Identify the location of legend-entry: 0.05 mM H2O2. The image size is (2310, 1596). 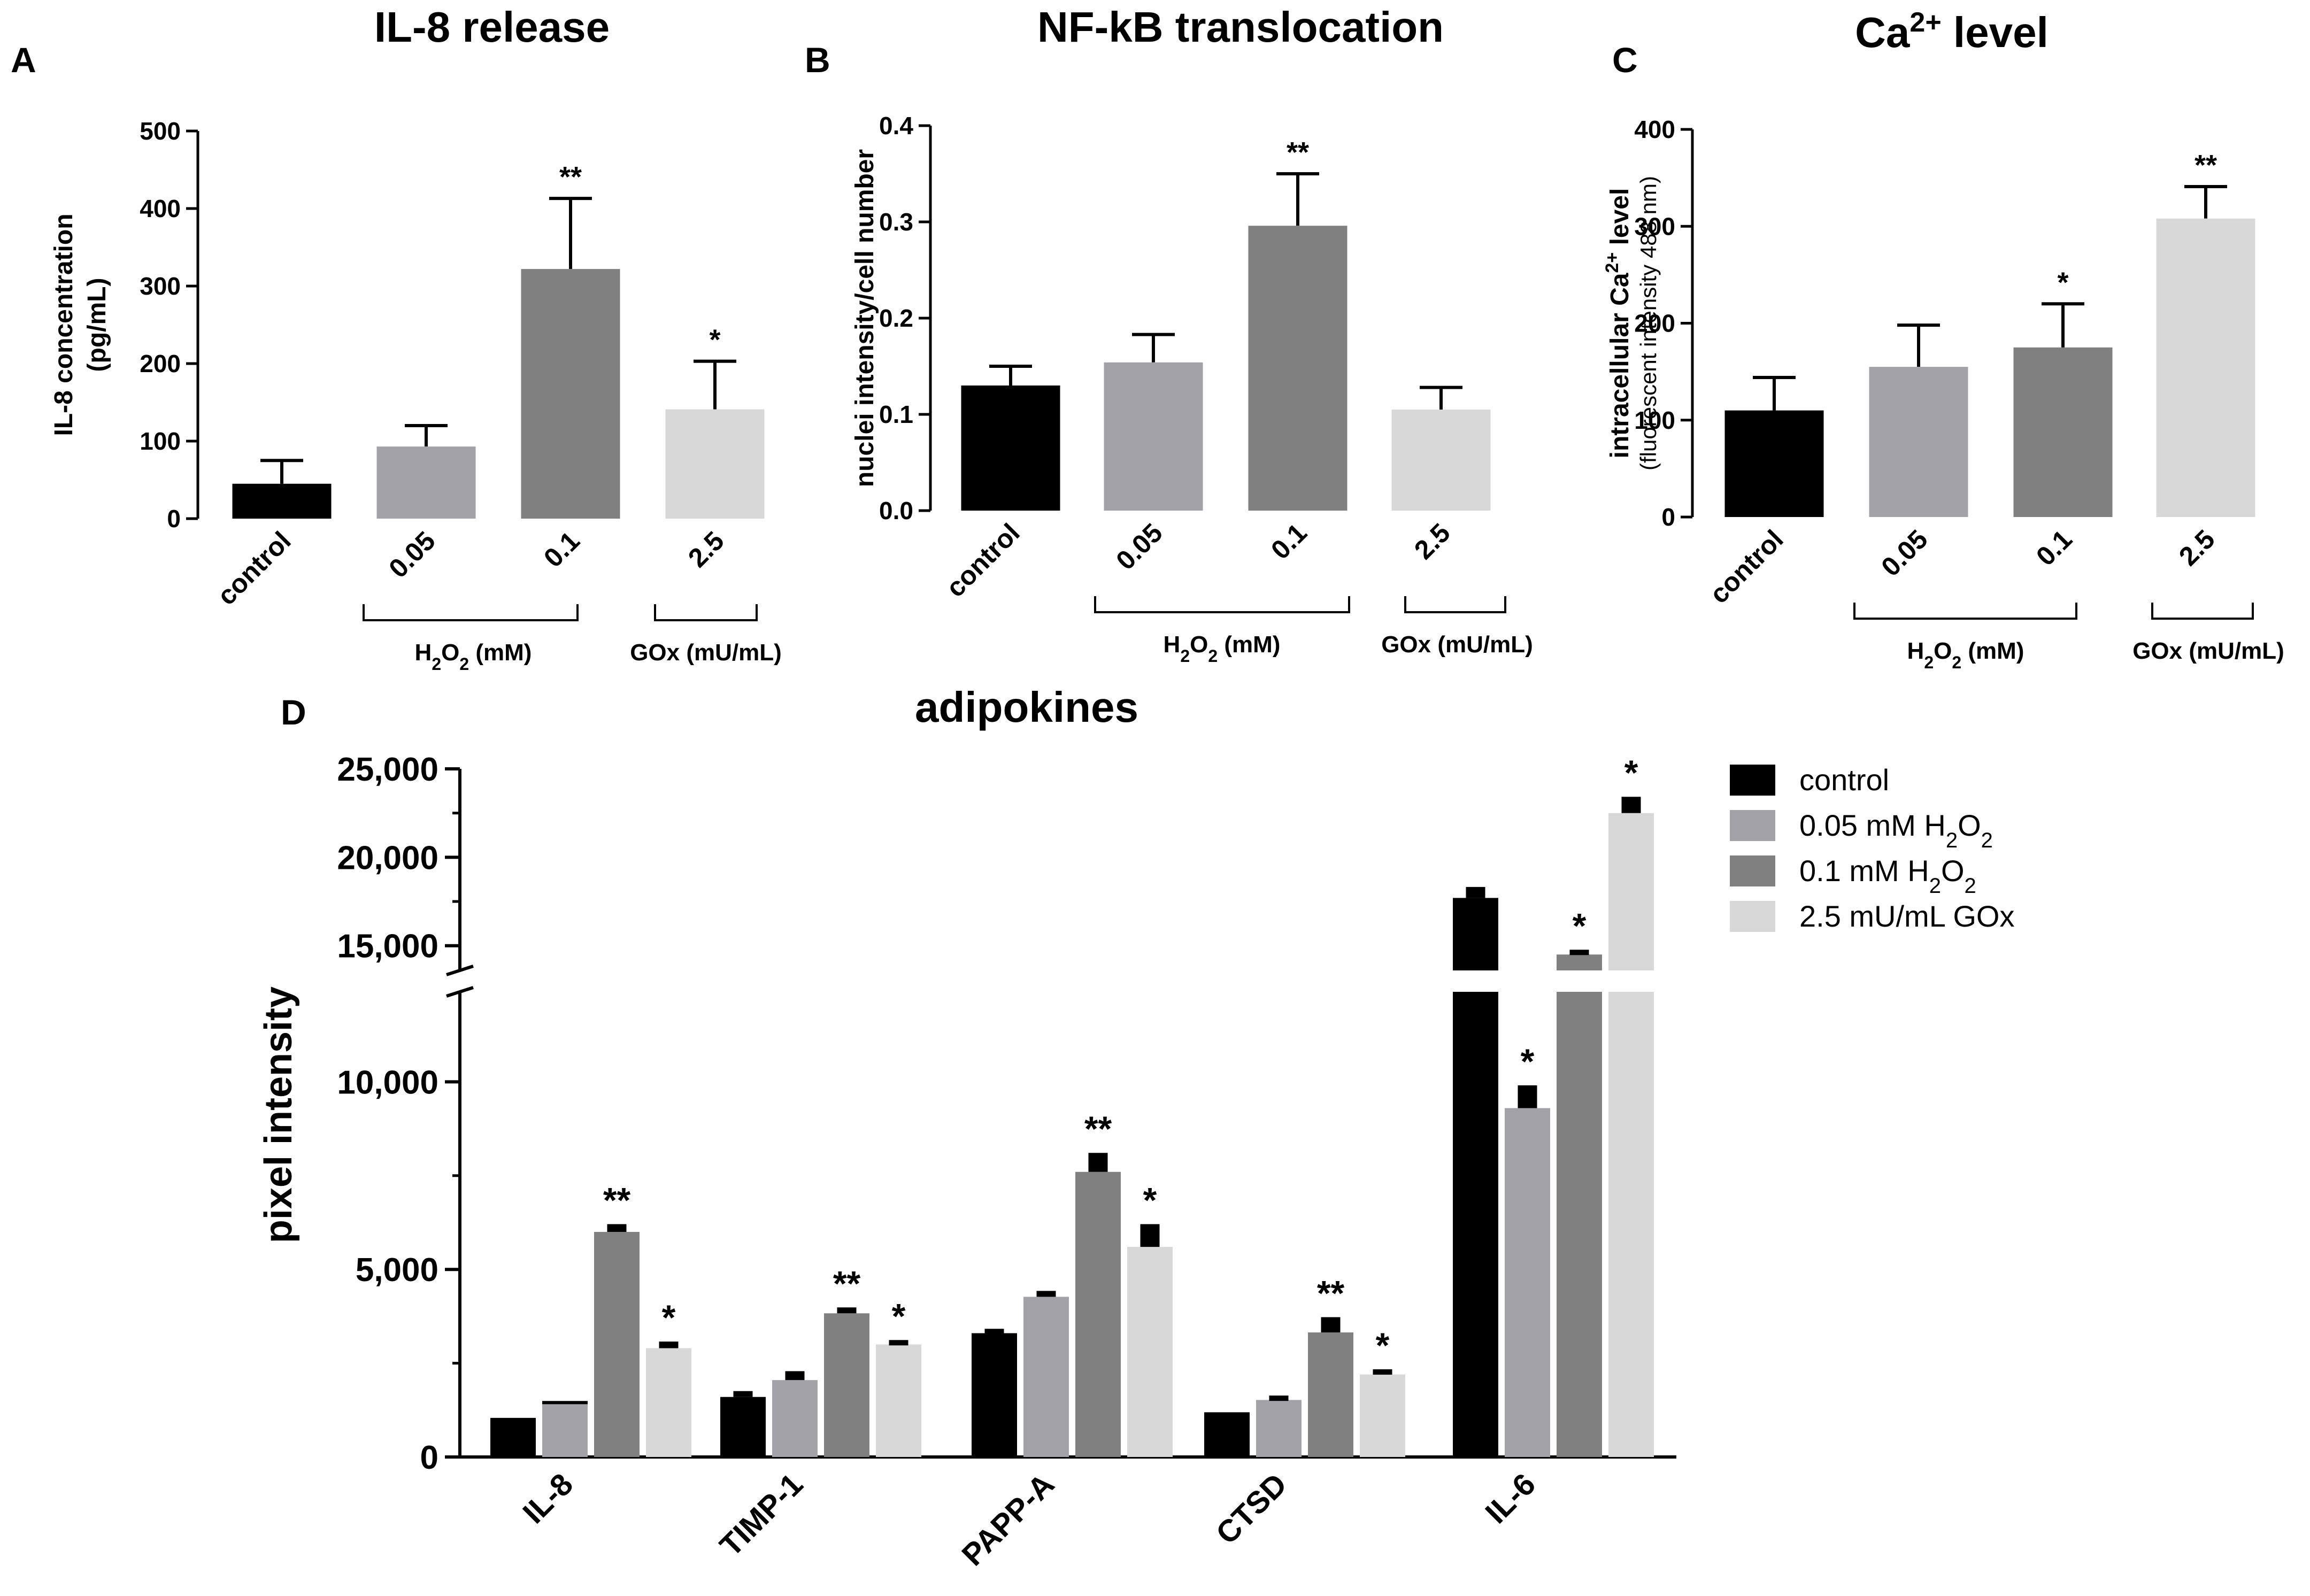
(1896, 830).